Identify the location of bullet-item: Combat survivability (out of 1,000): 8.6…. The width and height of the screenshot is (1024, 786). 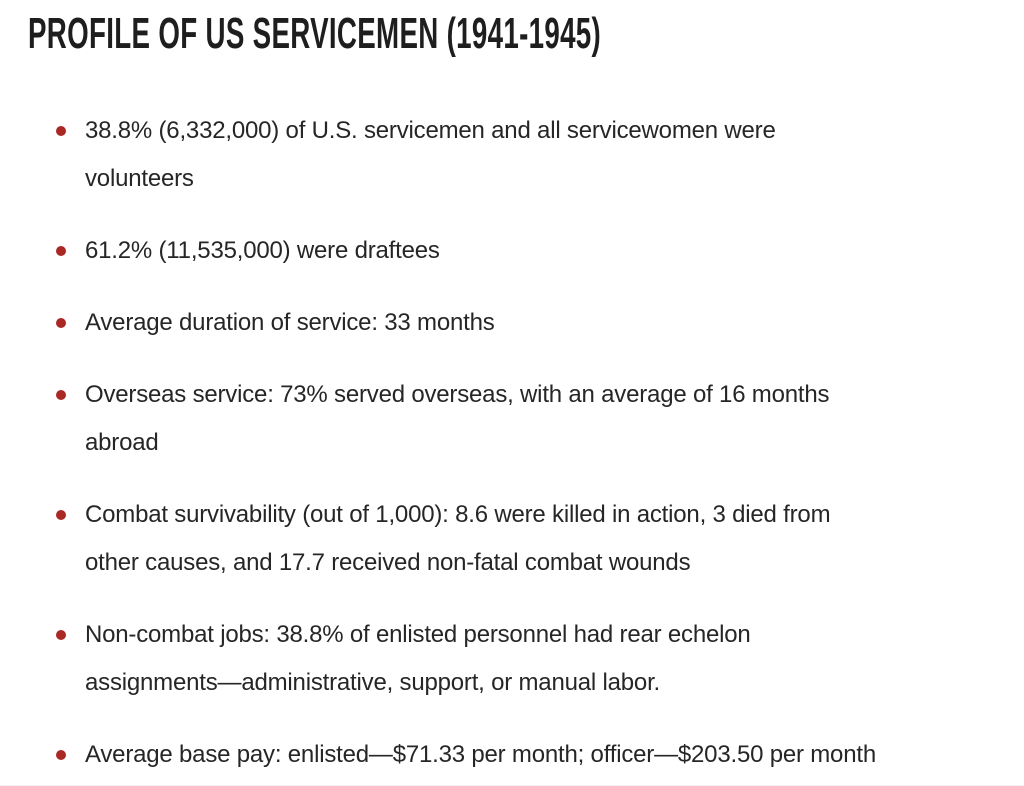
(530, 539).